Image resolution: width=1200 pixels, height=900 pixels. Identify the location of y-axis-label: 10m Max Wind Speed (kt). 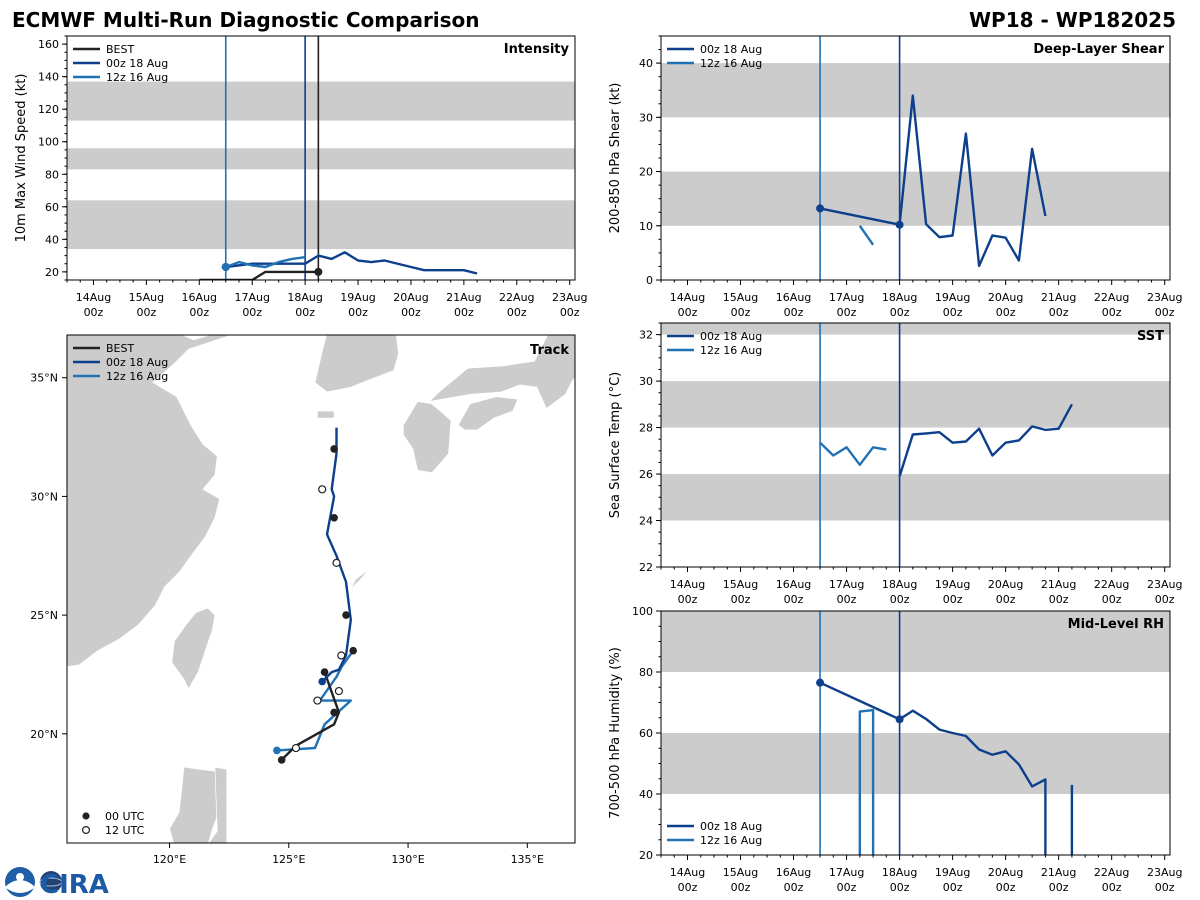
(21, 158).